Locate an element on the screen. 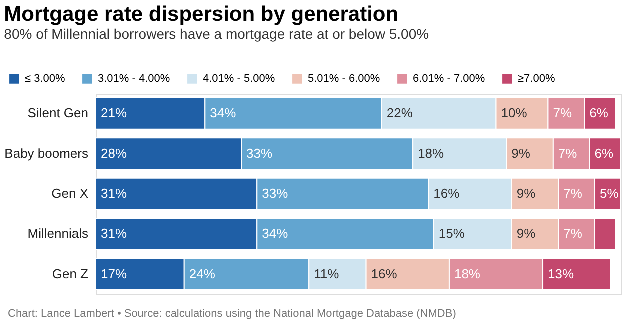 The image size is (631, 332). legend-label: ≤ 3.00% is located at coordinates (45, 78).